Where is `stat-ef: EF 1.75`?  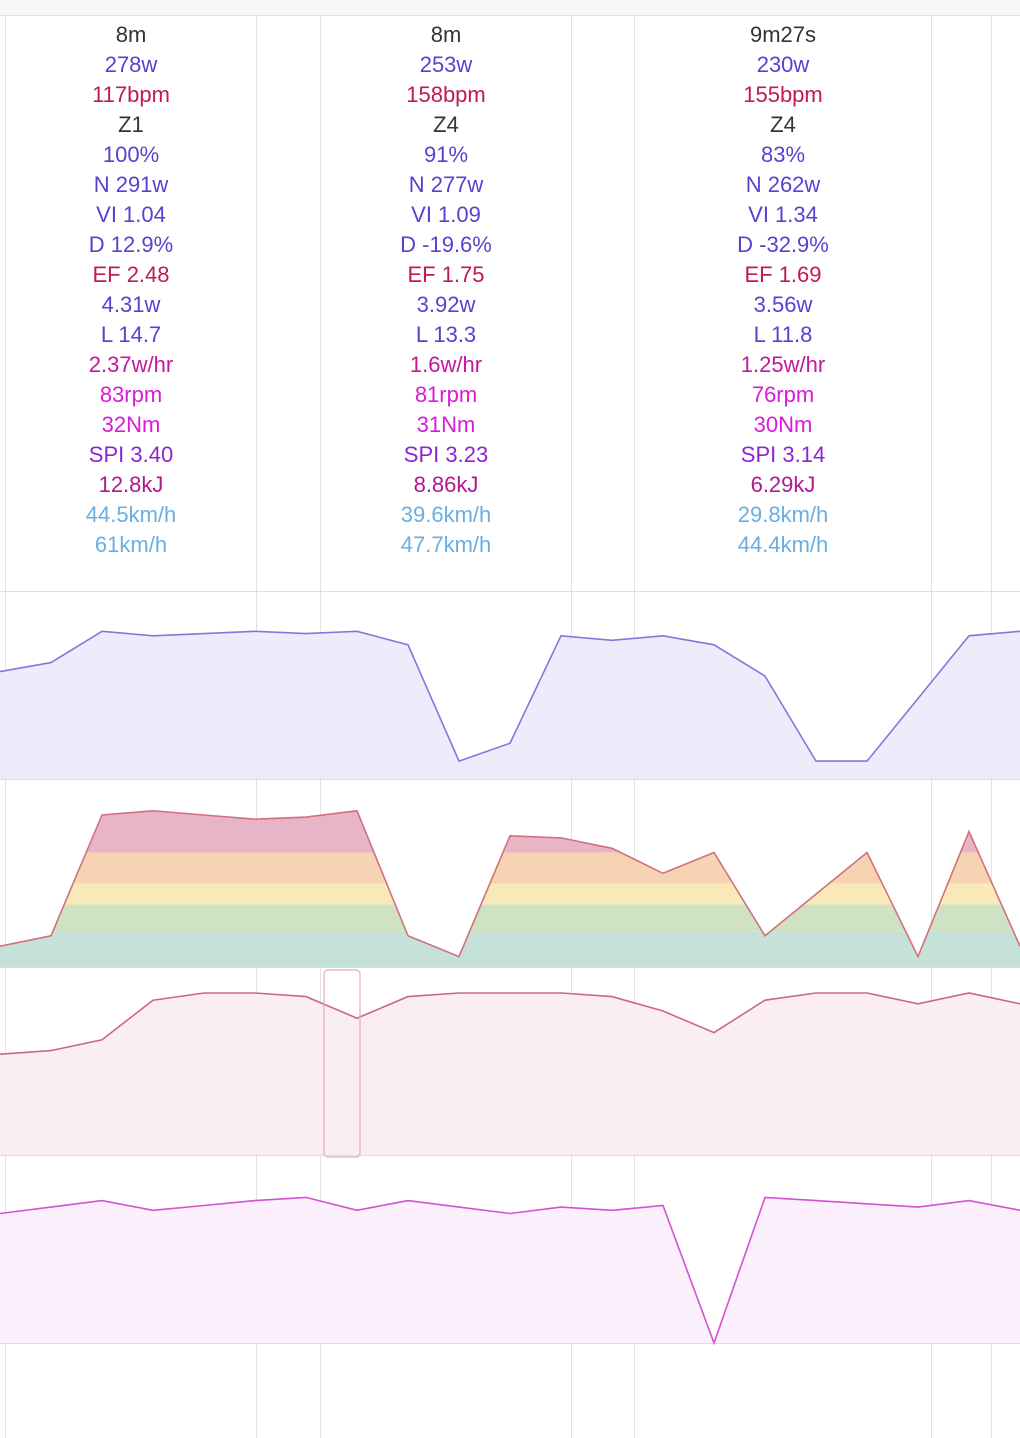 stat-ef: EF 1.75 is located at coordinates (446, 274).